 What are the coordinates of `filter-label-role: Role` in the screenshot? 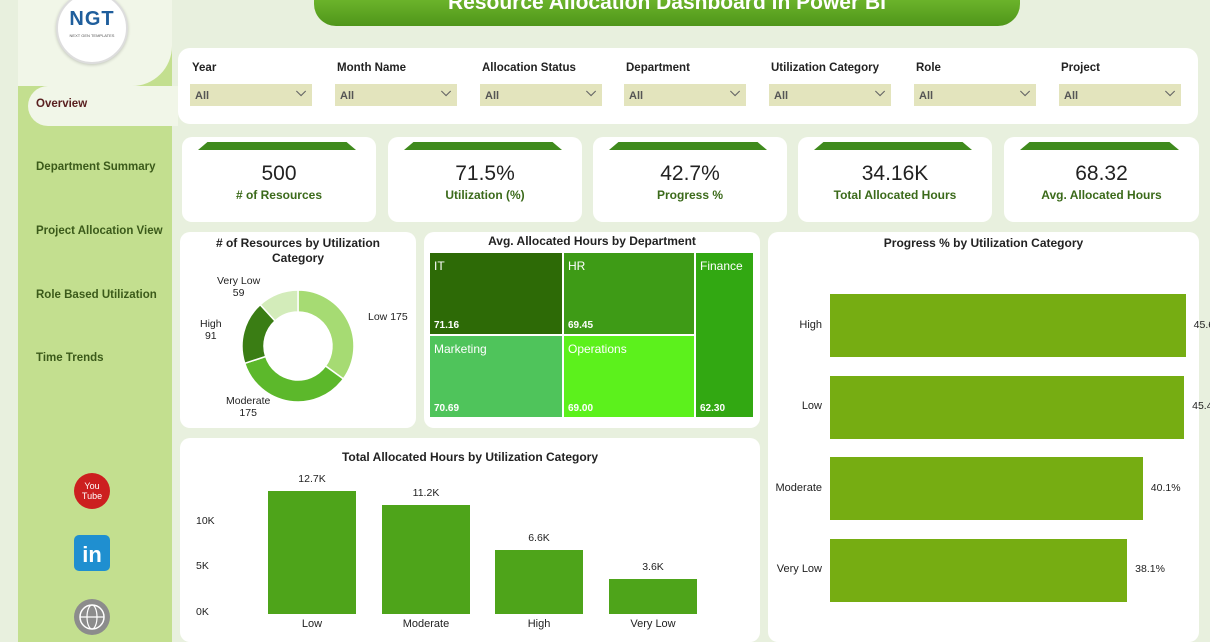 It's located at (928, 68).